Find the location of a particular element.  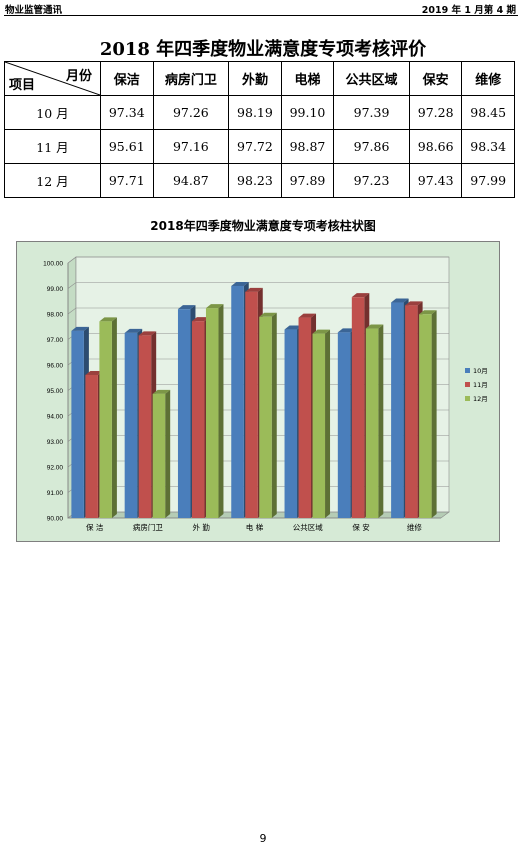

x-tick-label: 电 梯 is located at coordinates (255, 527).